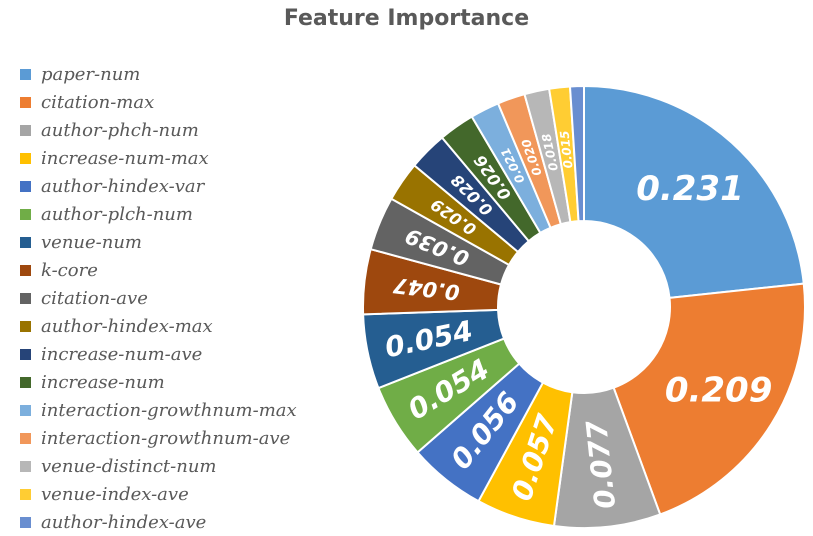 This screenshot has width=813, height=536. Describe the element at coordinates (576, 153) in the screenshot. I see `pie-slice-author-hindex-ave` at that location.